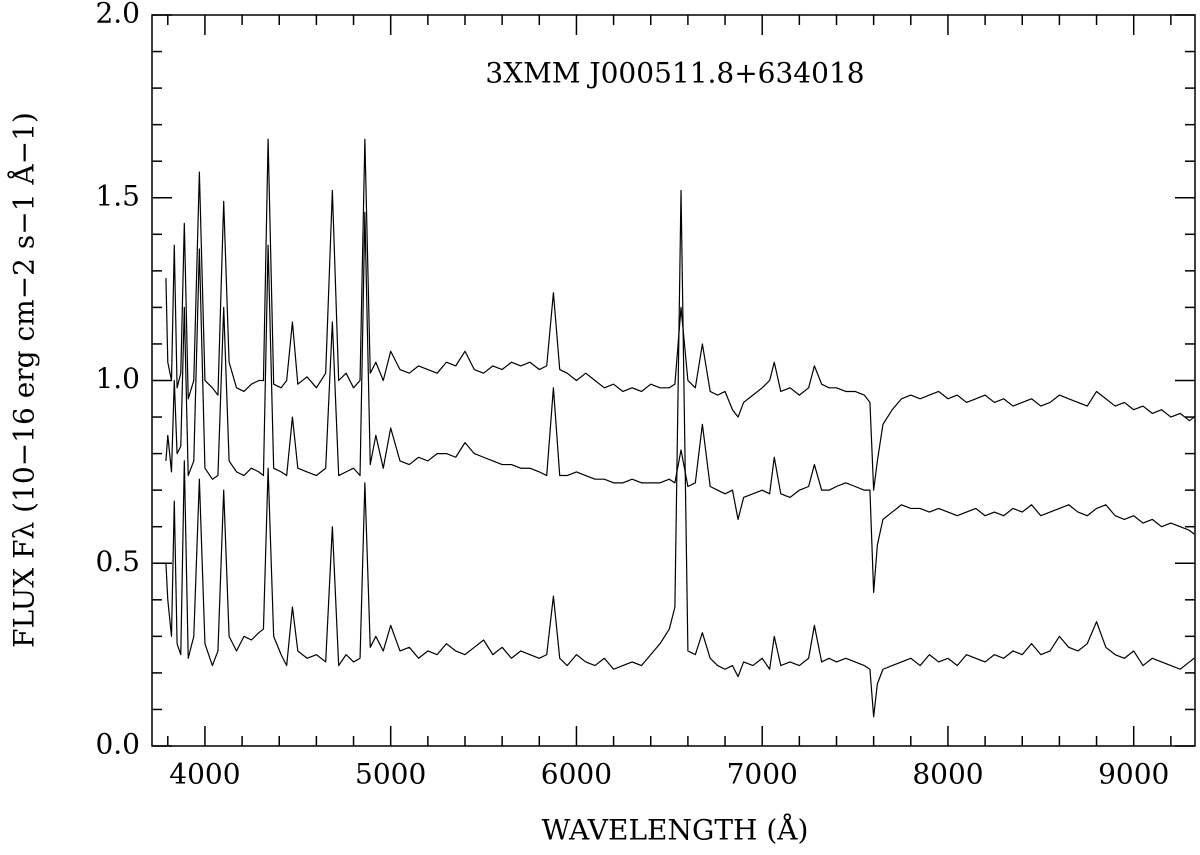 The image size is (1200, 855). What do you see at coordinates (117, 195) in the screenshot?
I see `y-tick-label: 1.5` at bounding box center [117, 195].